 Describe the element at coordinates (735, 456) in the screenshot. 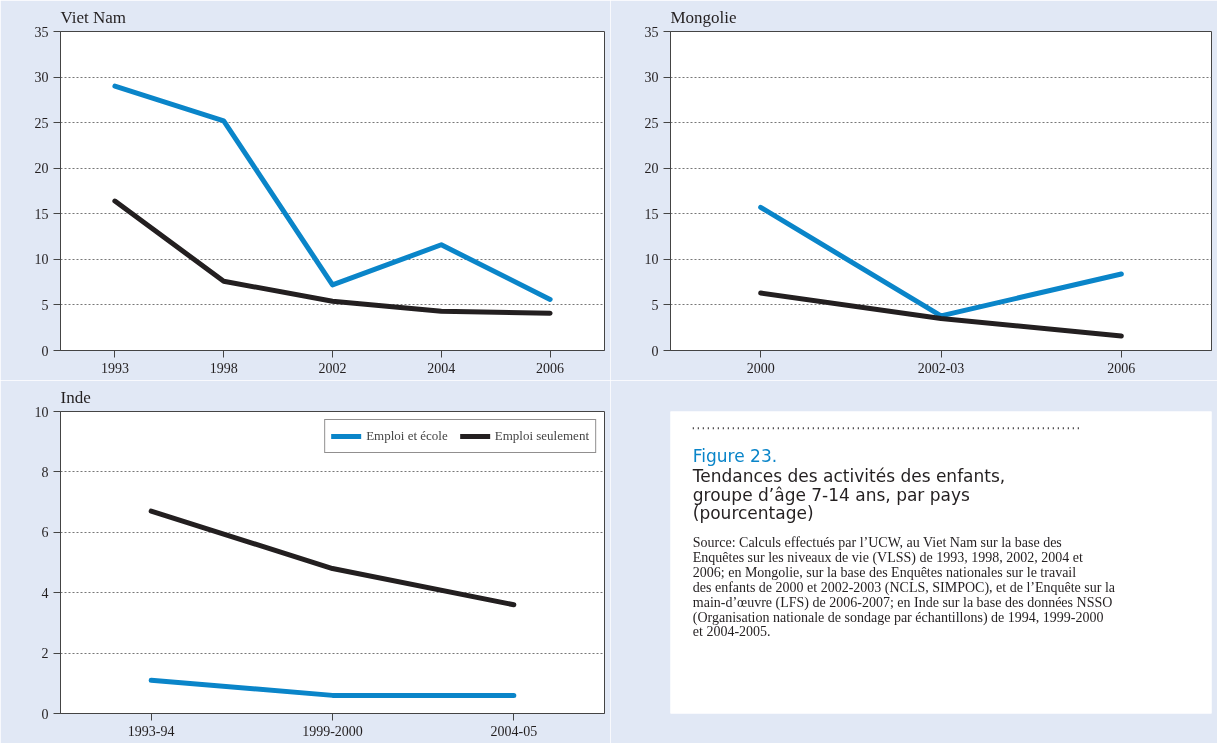

I see `text: Figure 23.` at that location.